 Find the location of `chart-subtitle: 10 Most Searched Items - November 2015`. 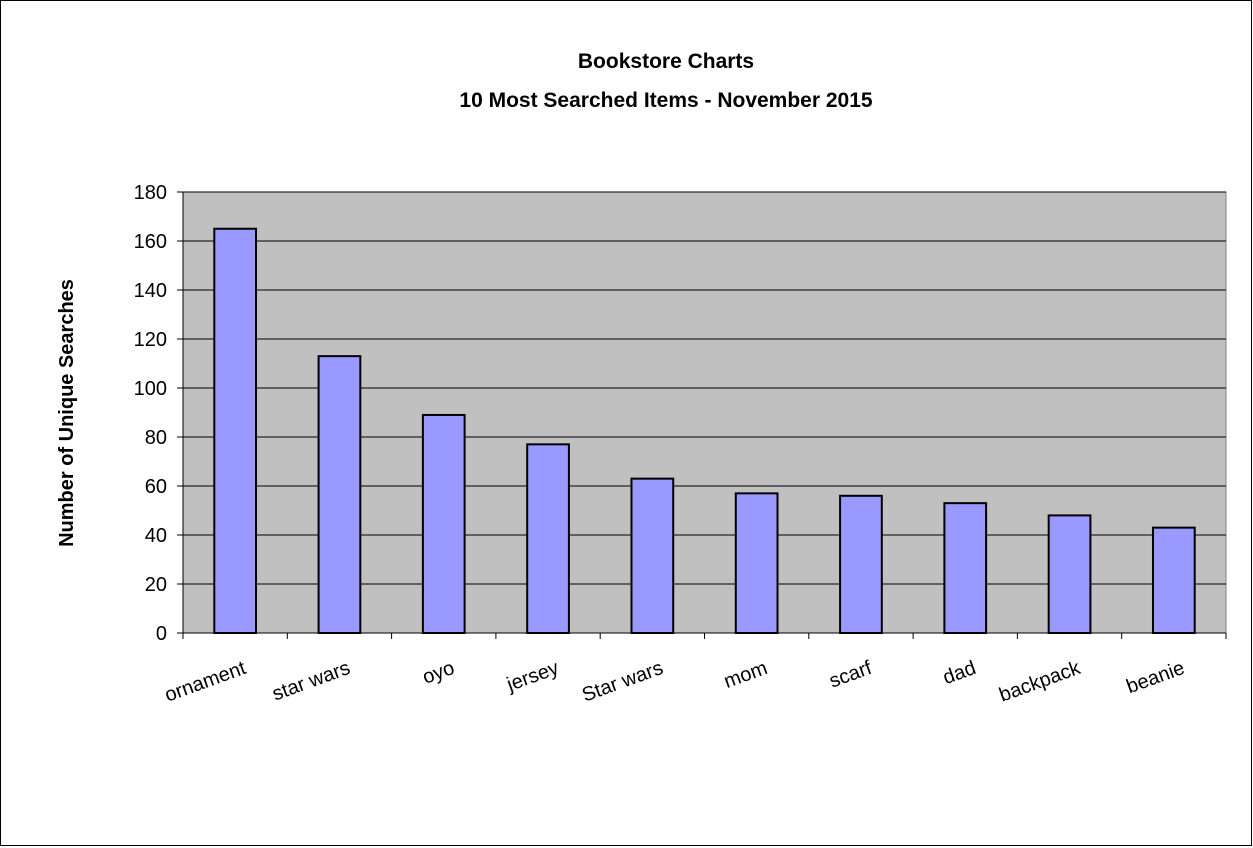

chart-subtitle: 10 Most Searched Items - November 2015 is located at coordinates (666, 100).